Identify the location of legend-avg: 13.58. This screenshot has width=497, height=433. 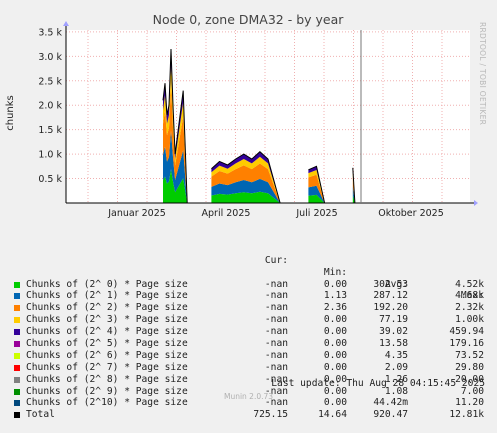
(393, 343).